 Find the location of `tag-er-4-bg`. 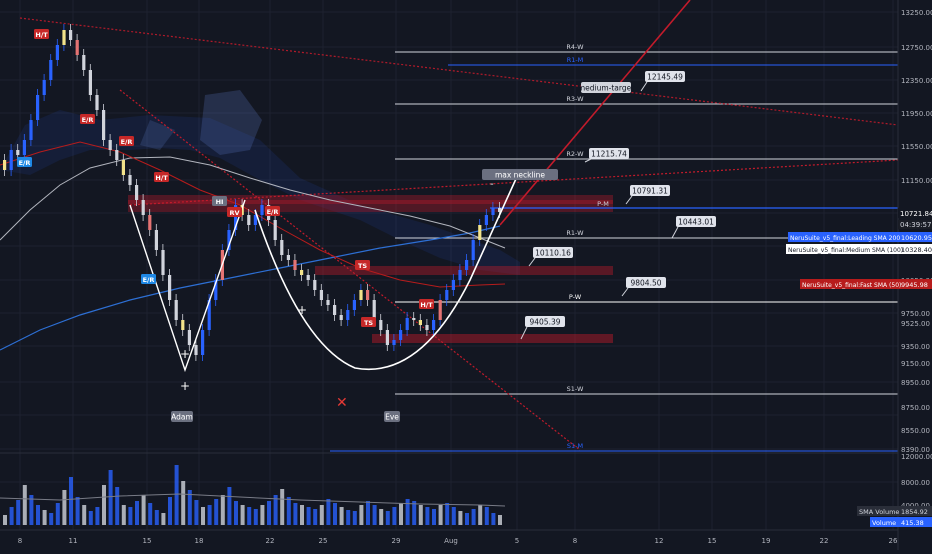

tag-er-4-bg is located at coordinates (148, 279).